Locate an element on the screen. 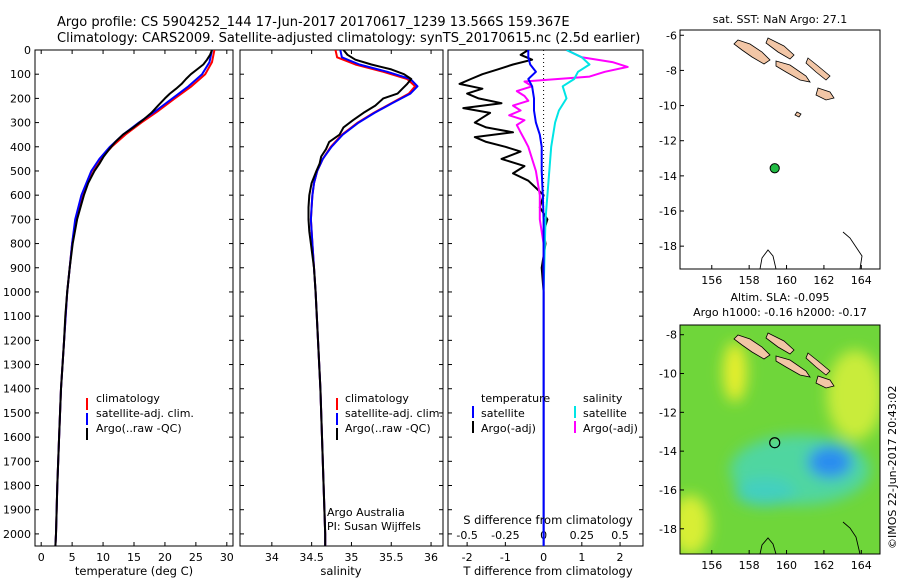 The image size is (900, 580). temperature-legend-satellite: satellite-adj. clim. is located at coordinates (145, 413).